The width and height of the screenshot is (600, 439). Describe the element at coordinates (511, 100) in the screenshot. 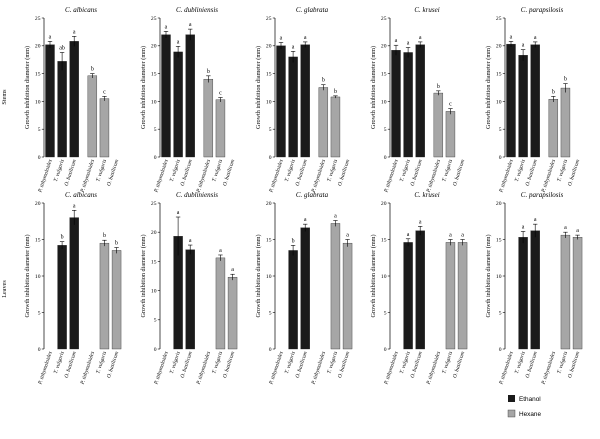

I see `bar-ethanol-p-tithymaloides` at that location.